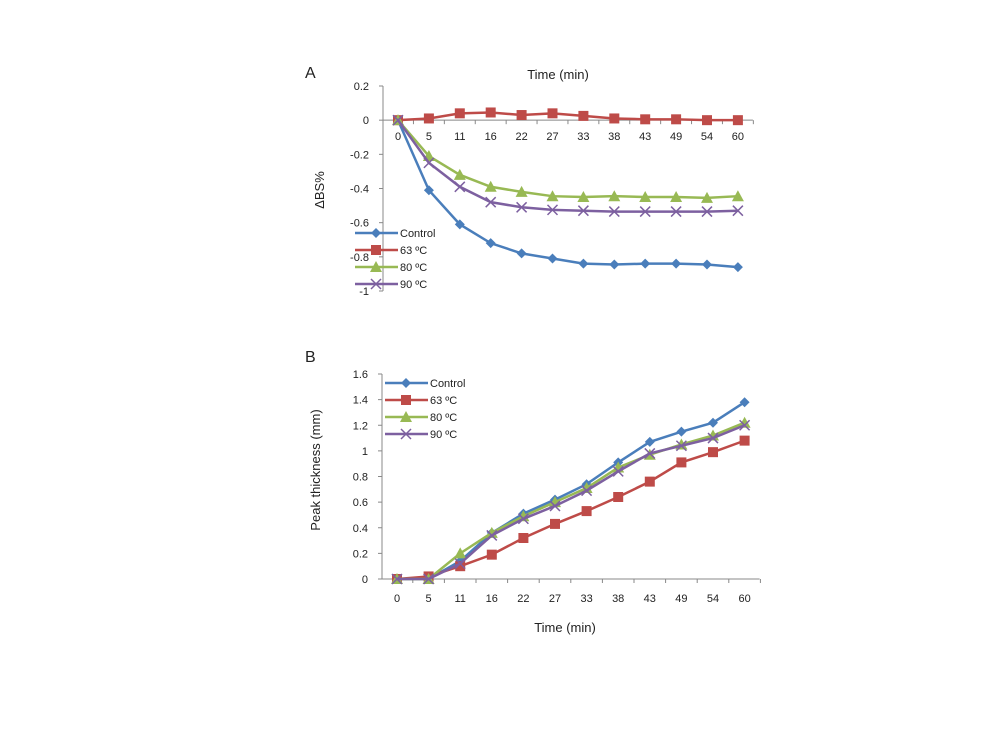 The width and height of the screenshot is (1000, 750). What do you see at coordinates (365, 580) in the screenshot?
I see `chart-b-y-tick-label: 0` at bounding box center [365, 580].